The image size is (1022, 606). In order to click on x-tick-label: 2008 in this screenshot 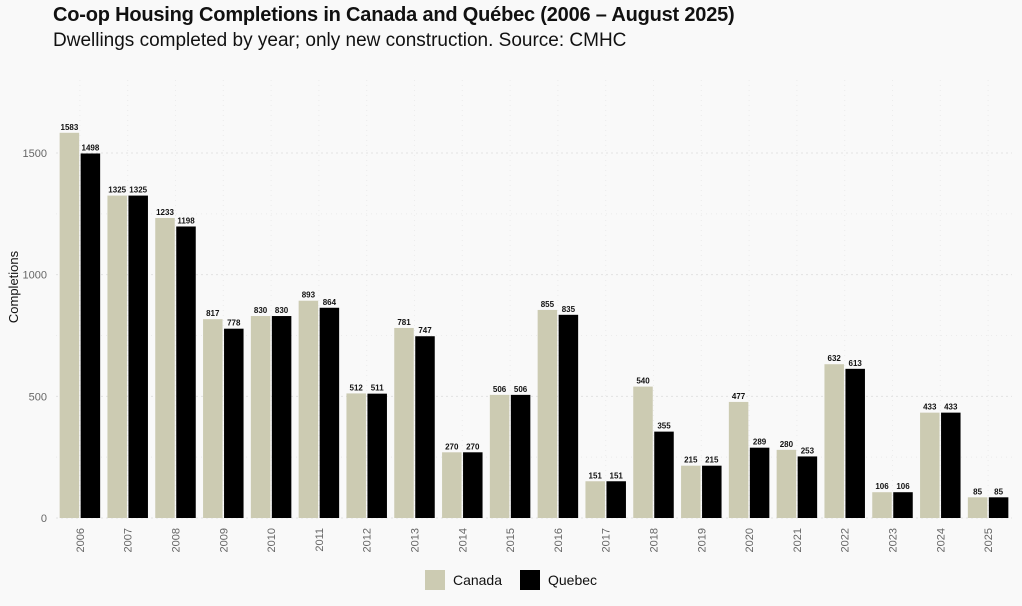, I will do `click(177, 540)`.